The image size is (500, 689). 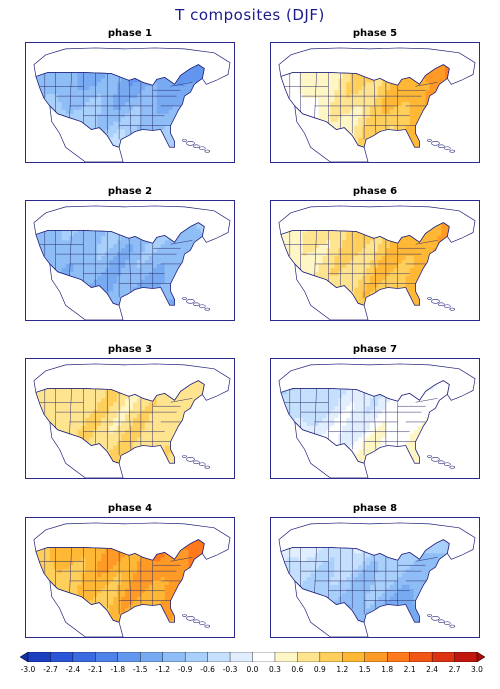 I want to click on colorbar-tick-label: 1.5, so click(x=364, y=669).